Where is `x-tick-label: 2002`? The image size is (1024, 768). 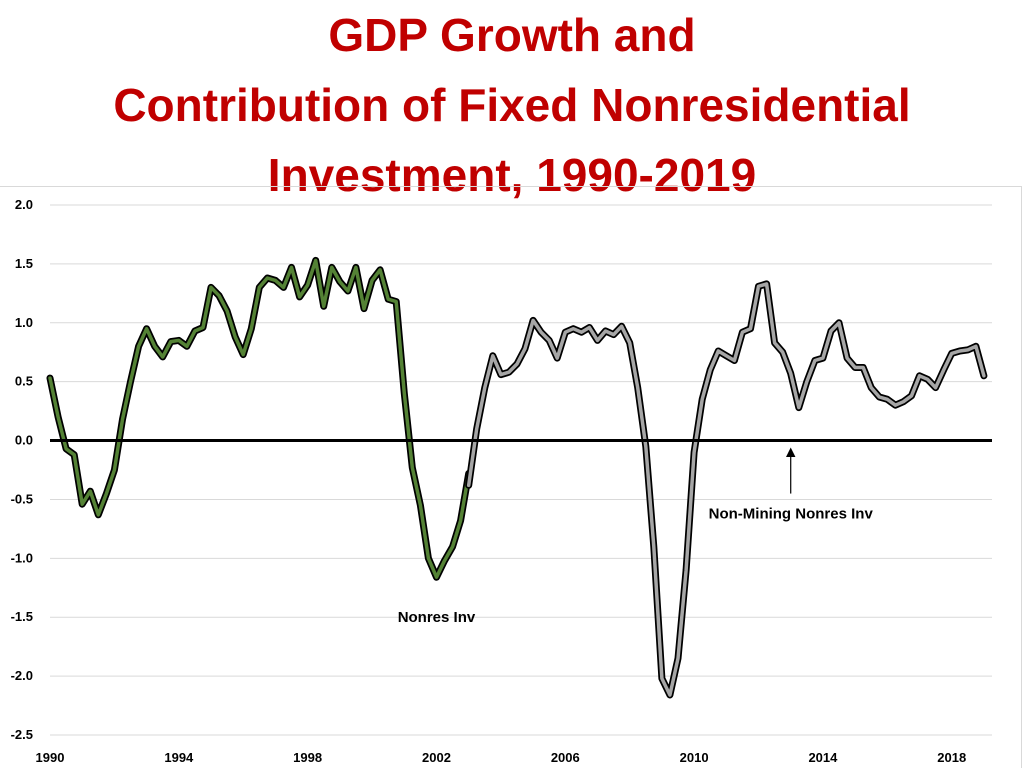 x-tick-label: 2002 is located at coordinates (436, 757).